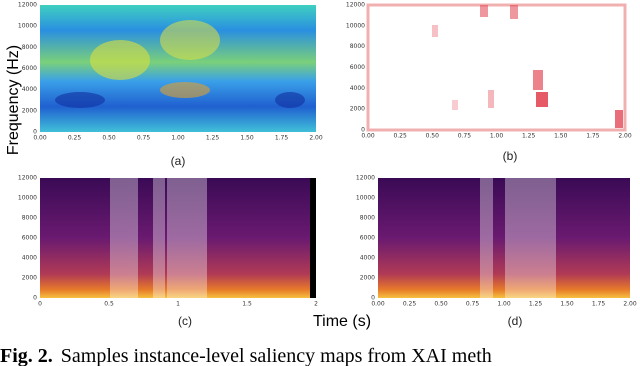  I want to click on x-tick-label: 1, so click(178, 304).